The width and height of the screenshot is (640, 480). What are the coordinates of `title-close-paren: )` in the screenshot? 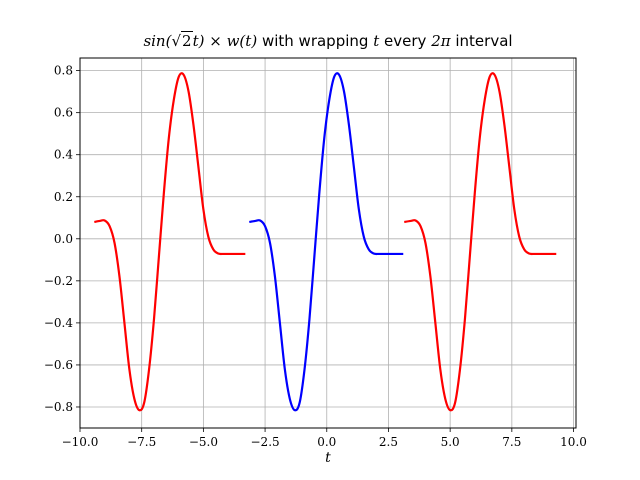 It's located at (201, 41).